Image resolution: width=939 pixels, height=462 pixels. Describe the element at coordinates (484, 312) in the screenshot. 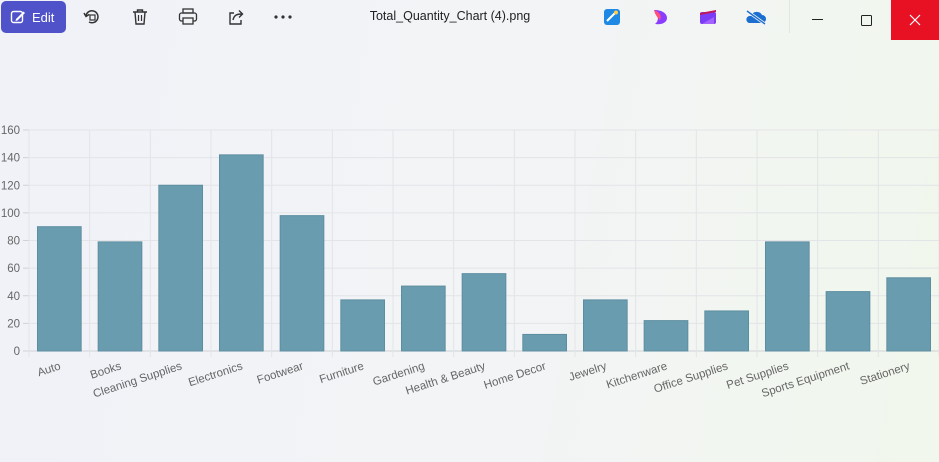

I see `bar-health-beauty` at that location.